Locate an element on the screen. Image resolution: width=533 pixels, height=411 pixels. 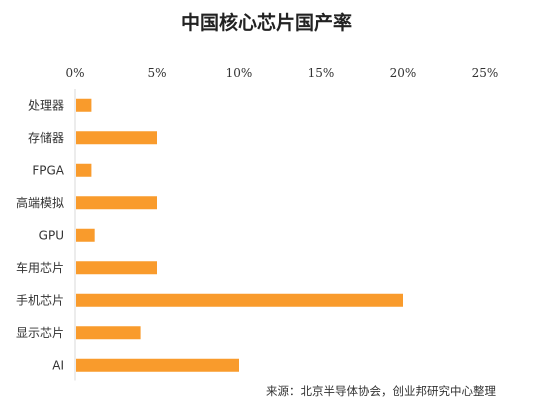
x-tick-label: 10% is located at coordinates (239, 73).